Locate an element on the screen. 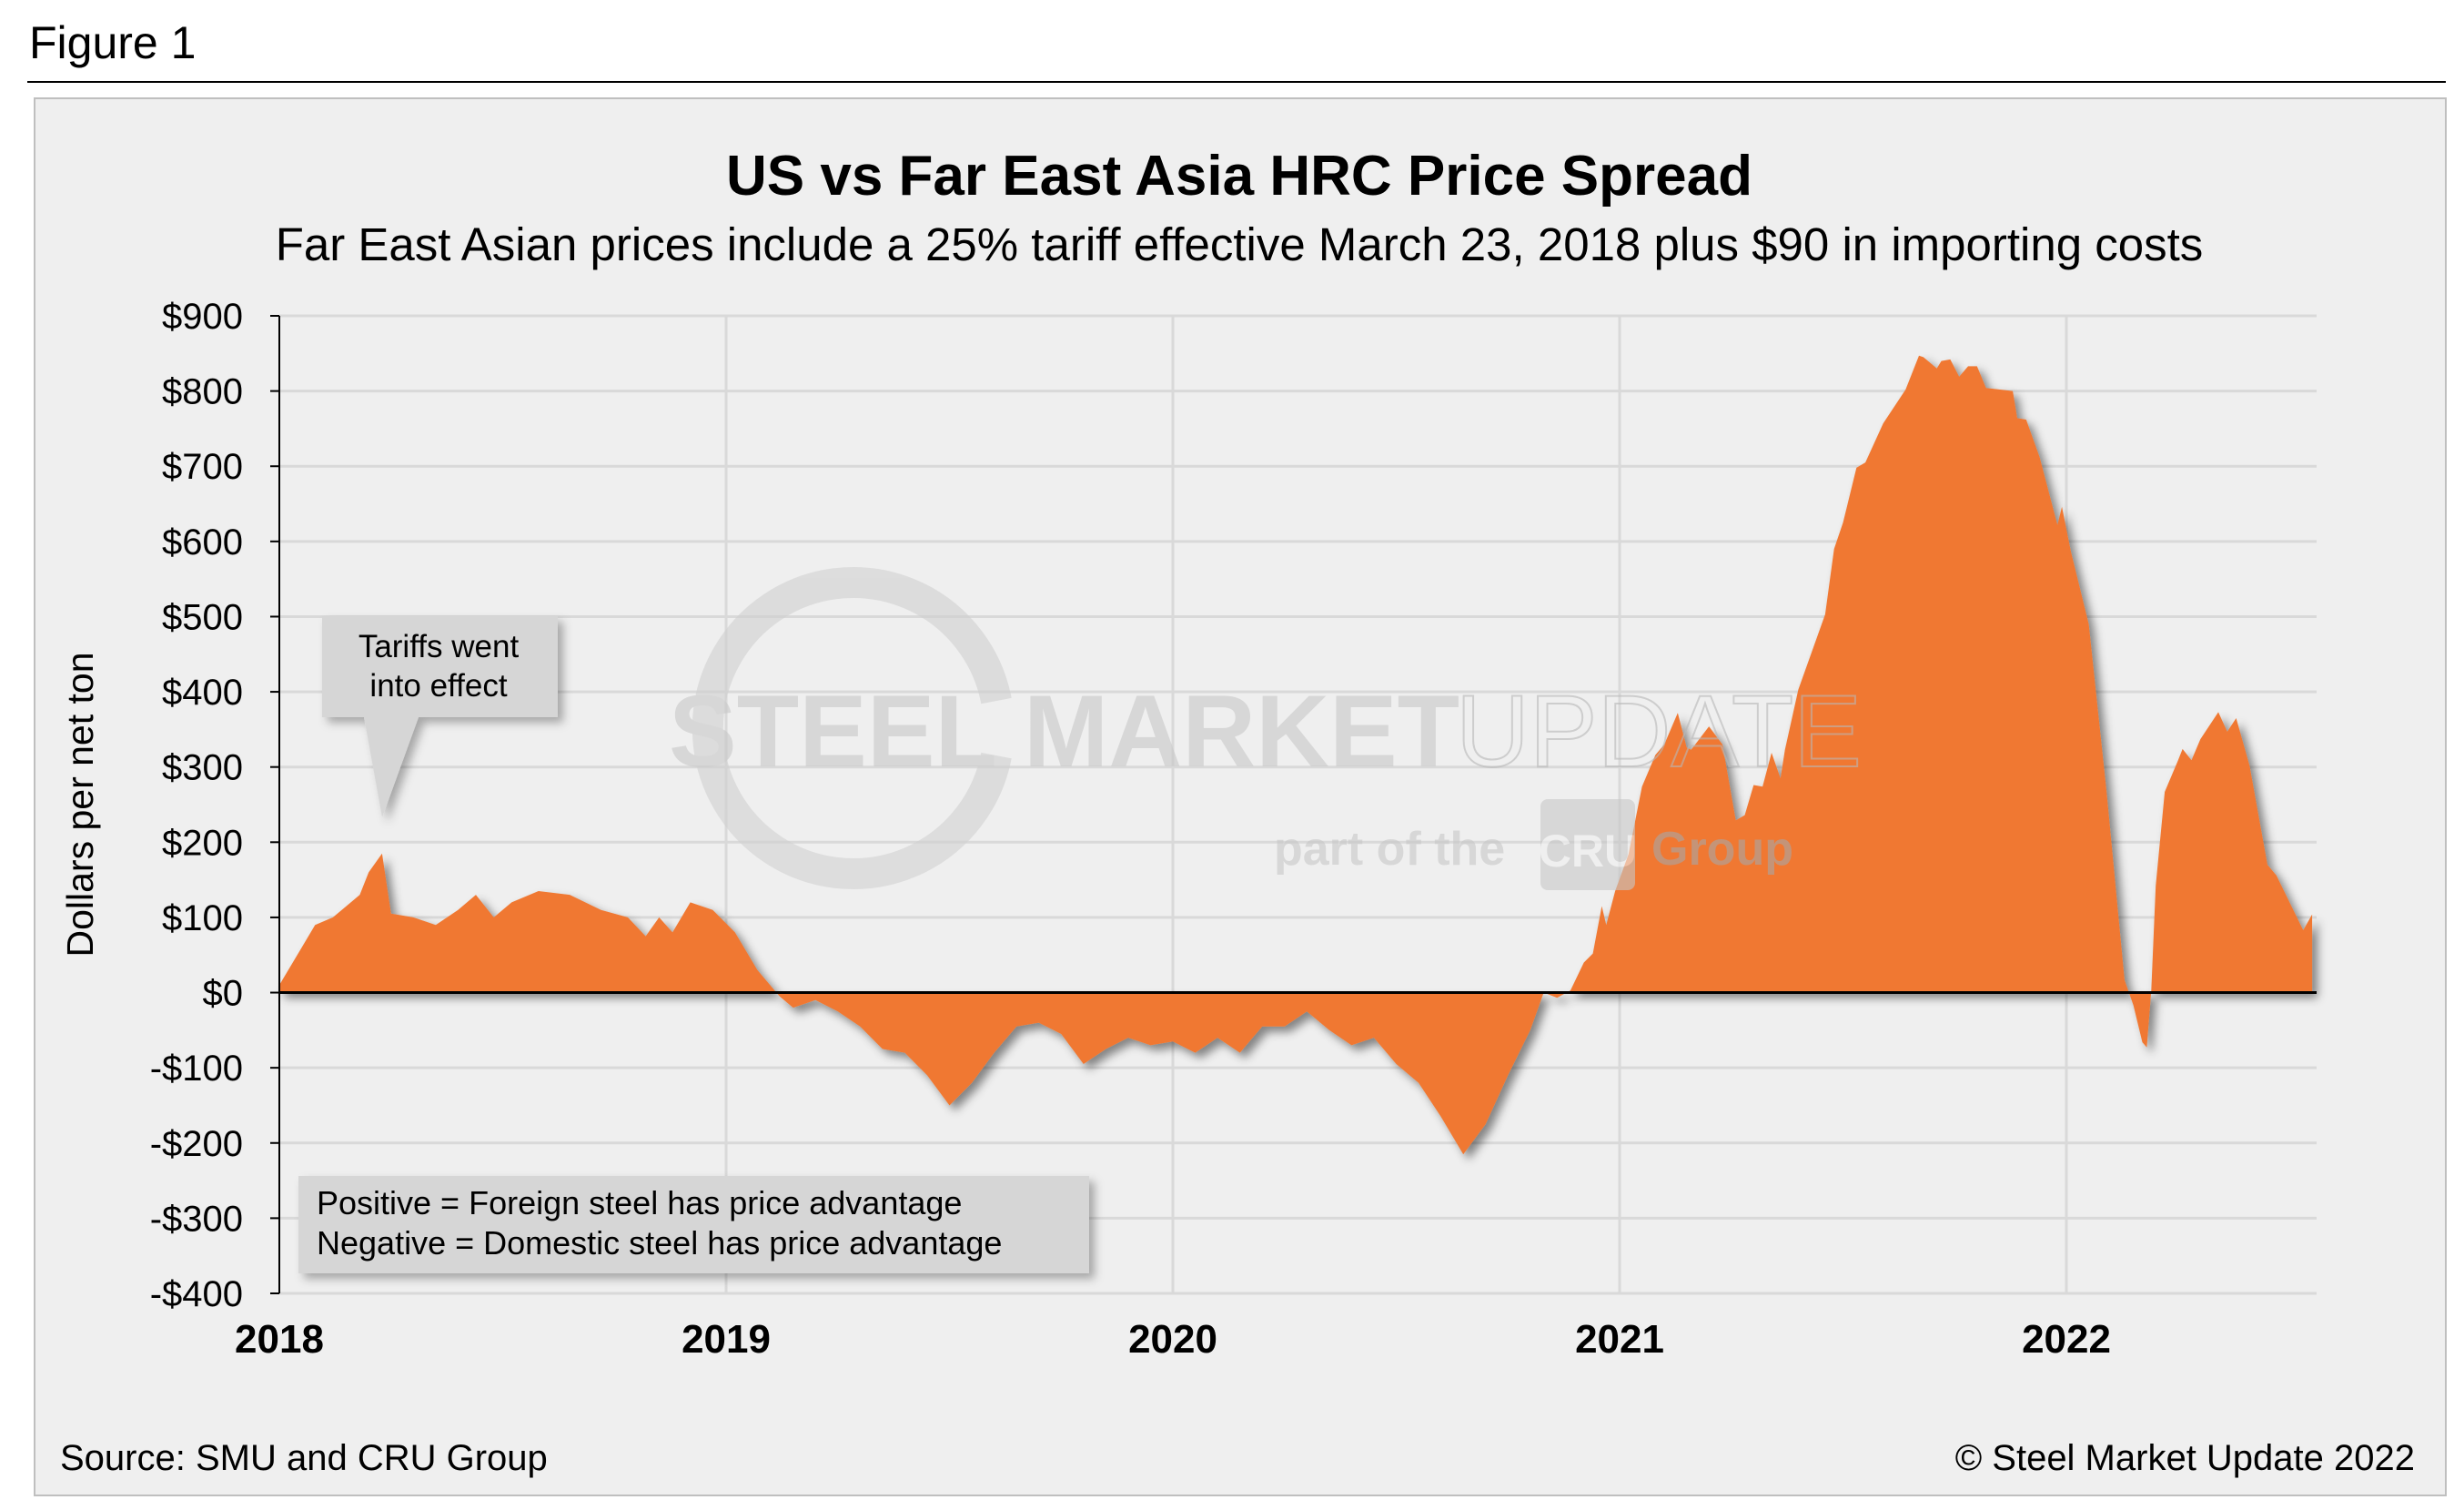 The height and width of the screenshot is (1510, 2464). tariff-callout is located at coordinates (440, 716).